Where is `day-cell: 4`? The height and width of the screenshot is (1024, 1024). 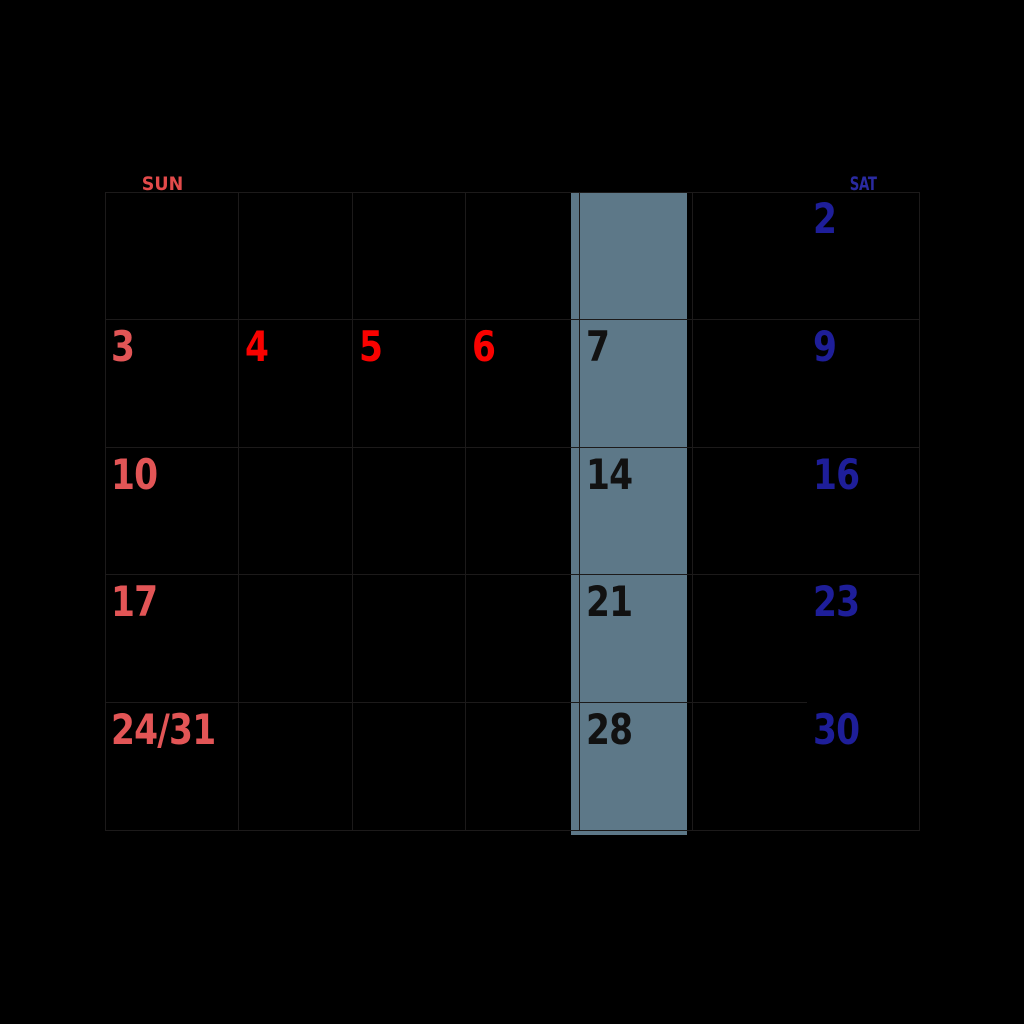
day-cell: 4 is located at coordinates (296, 383).